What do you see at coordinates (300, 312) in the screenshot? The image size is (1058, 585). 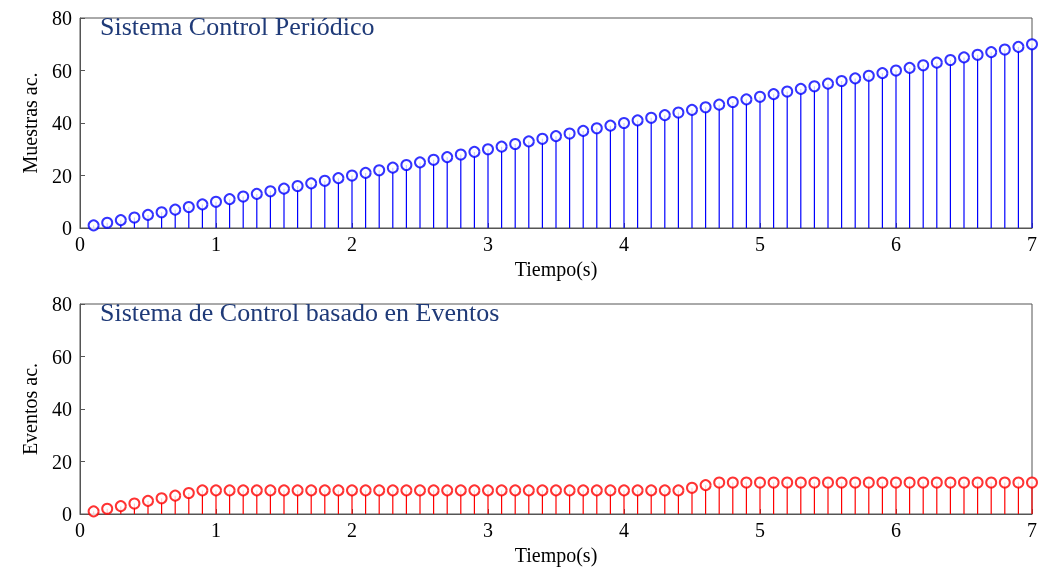 I see `chart-title: Sistema de Control basado en Eventos` at bounding box center [300, 312].